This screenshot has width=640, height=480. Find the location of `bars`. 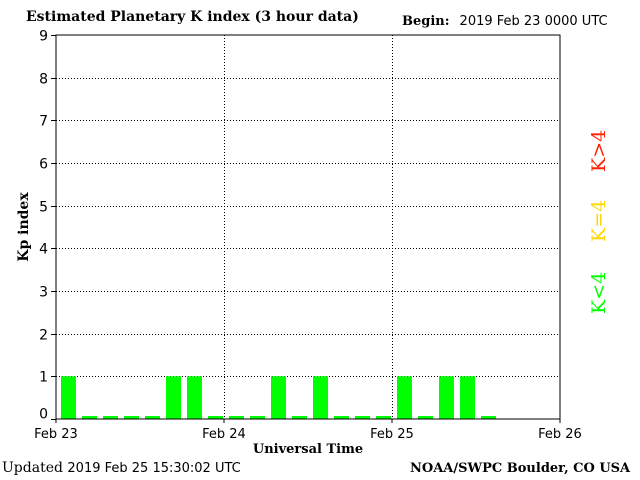

bars is located at coordinates (278, 397).